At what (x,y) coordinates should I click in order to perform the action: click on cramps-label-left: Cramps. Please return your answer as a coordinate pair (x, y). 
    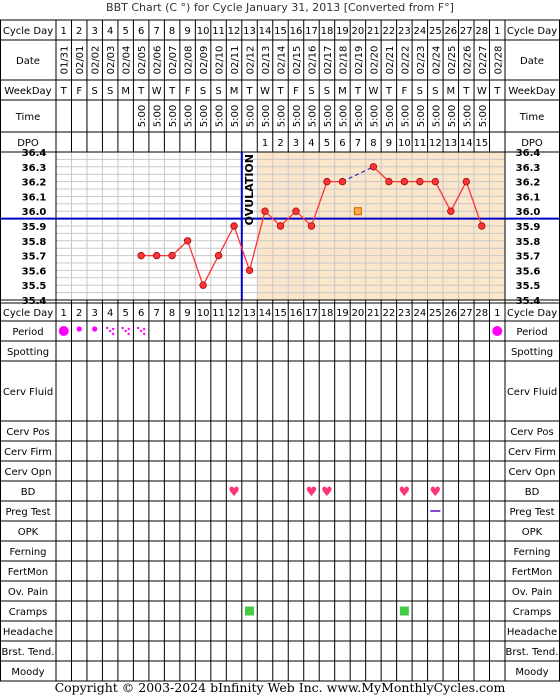
    Looking at the image, I should click on (28, 612).